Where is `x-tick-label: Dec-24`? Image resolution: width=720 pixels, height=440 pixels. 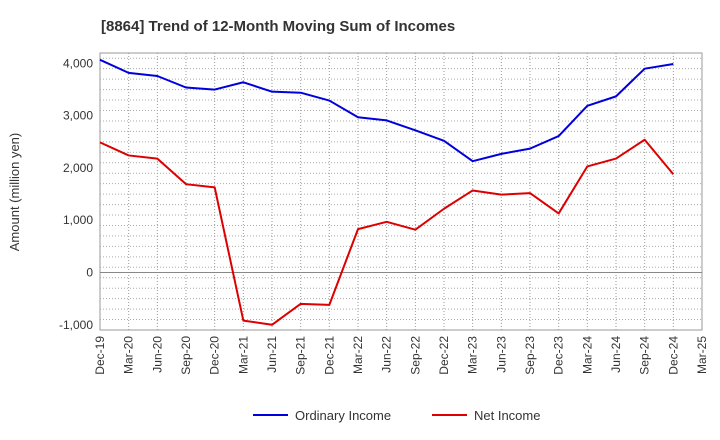 x-tick-label: Dec-24 is located at coordinates (673, 355).